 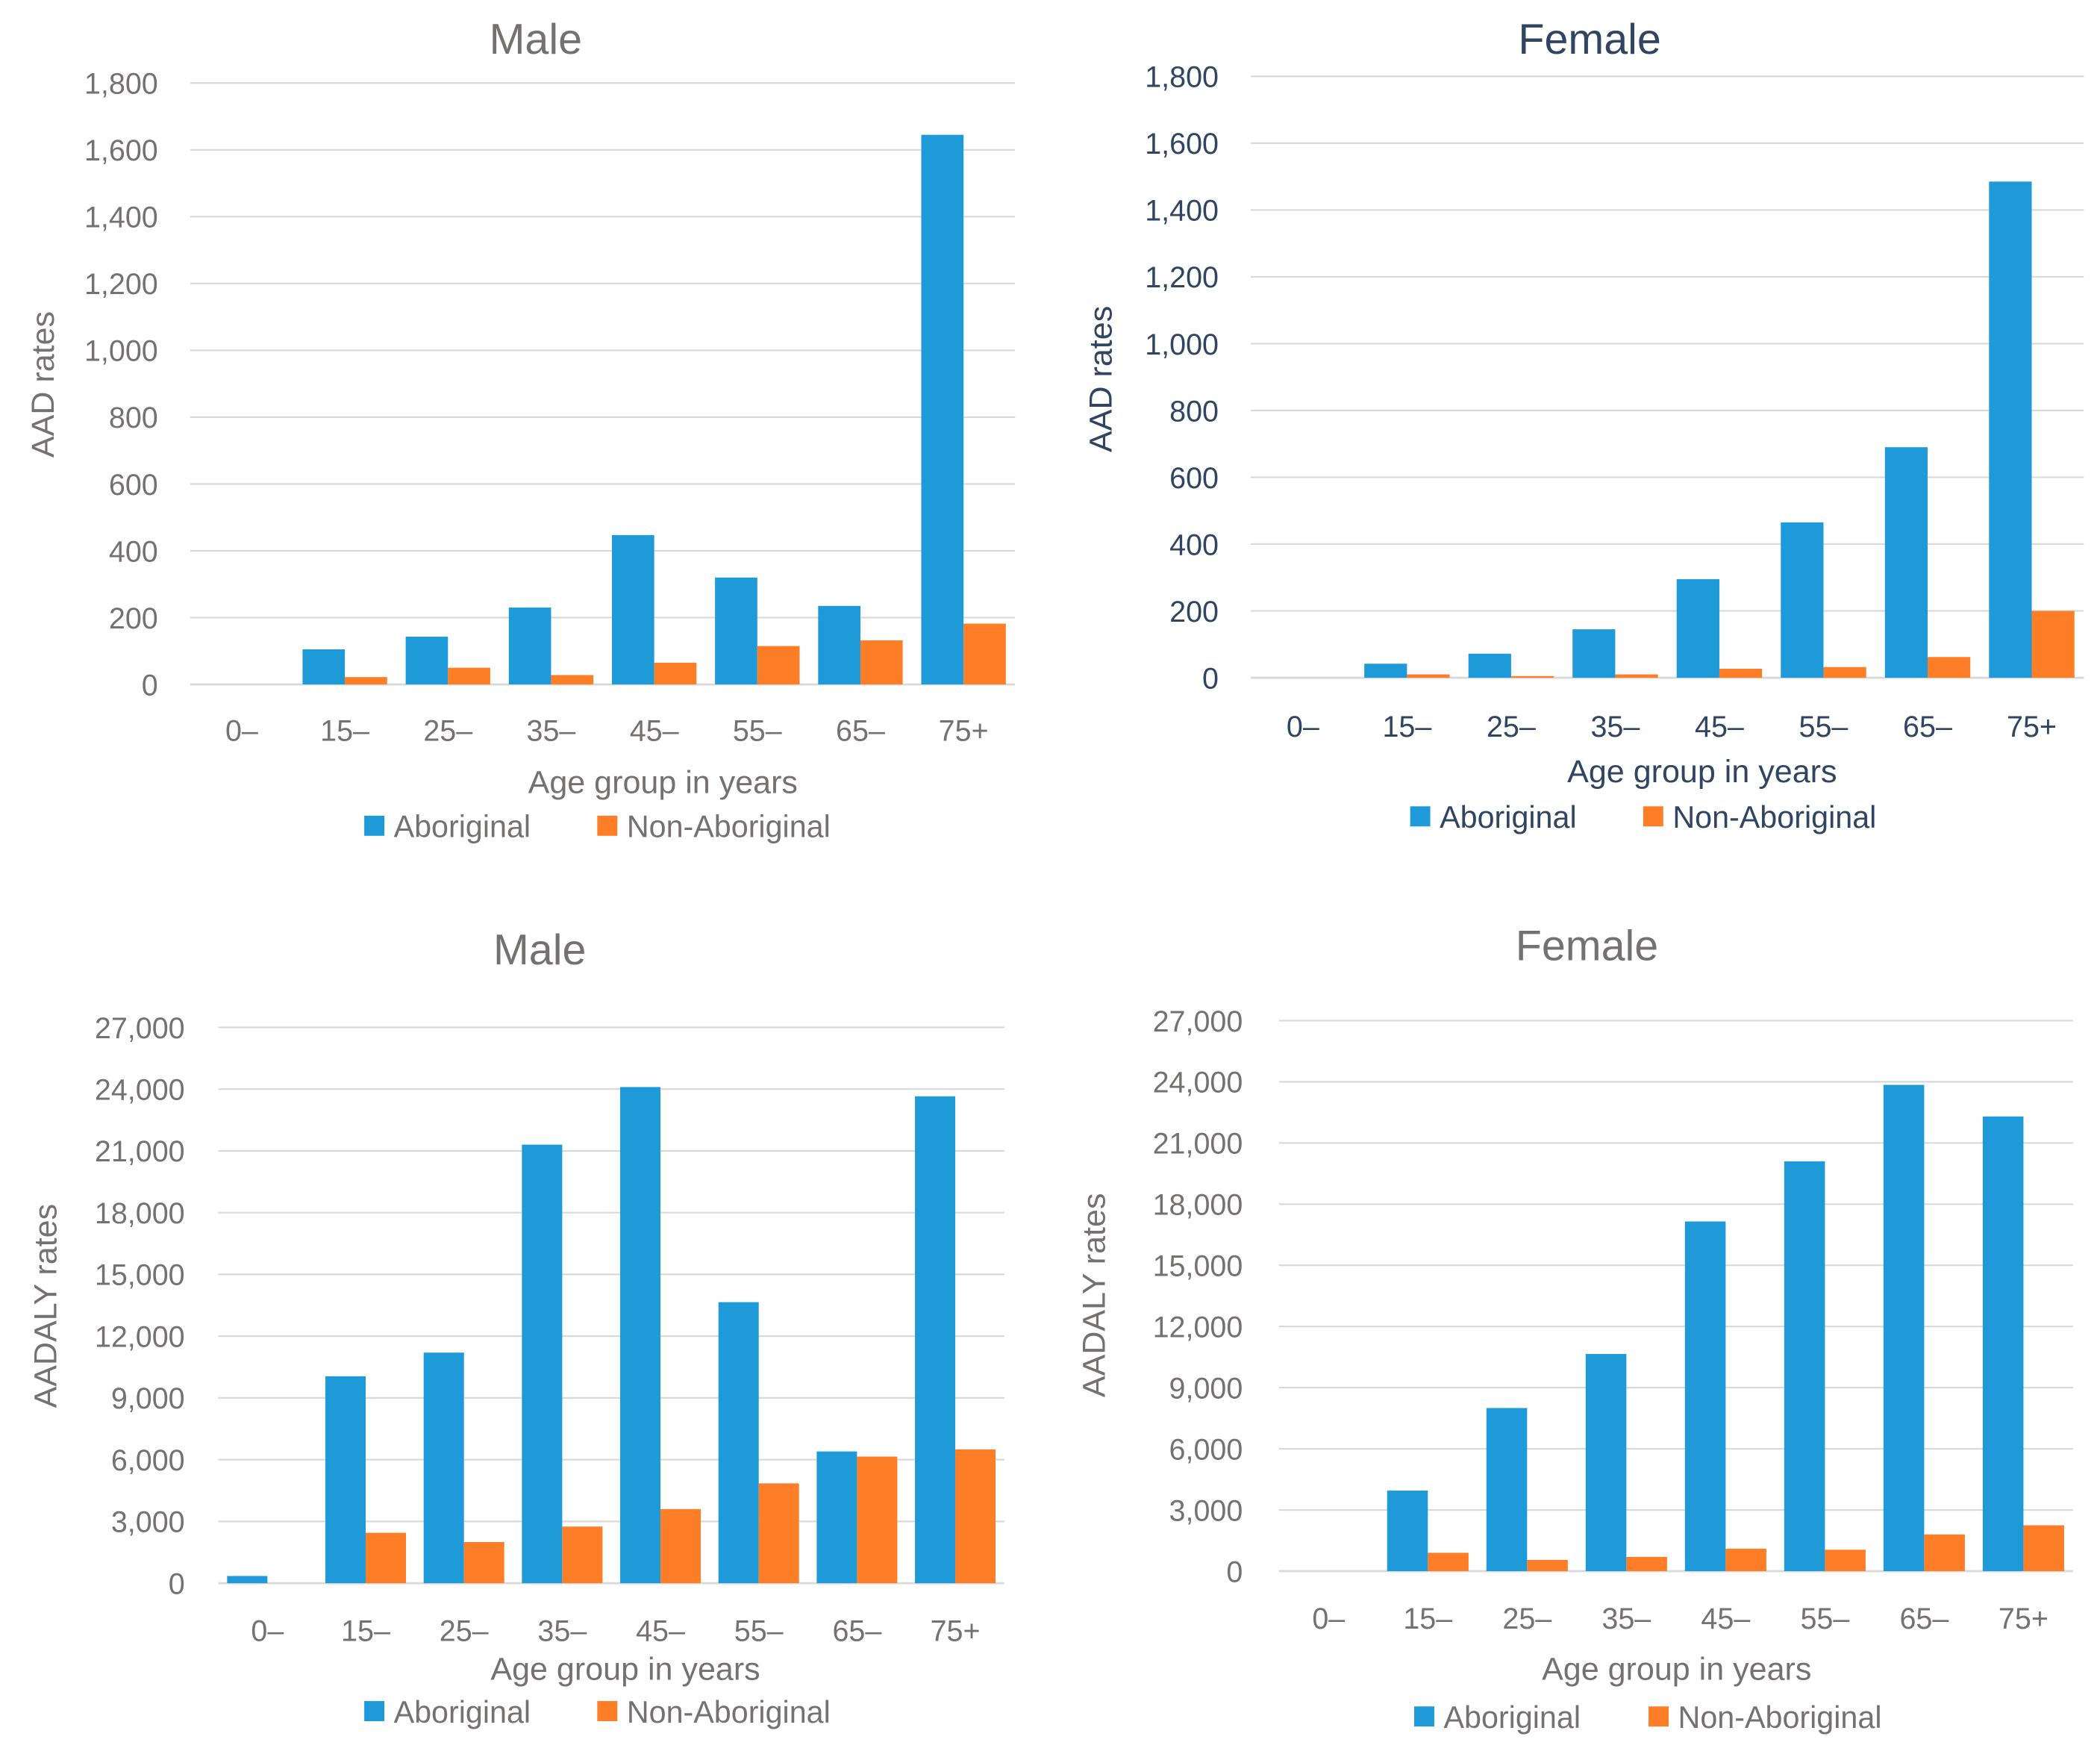 What do you see at coordinates (540, 950) in the screenshot?
I see `chart-title: Male` at bounding box center [540, 950].